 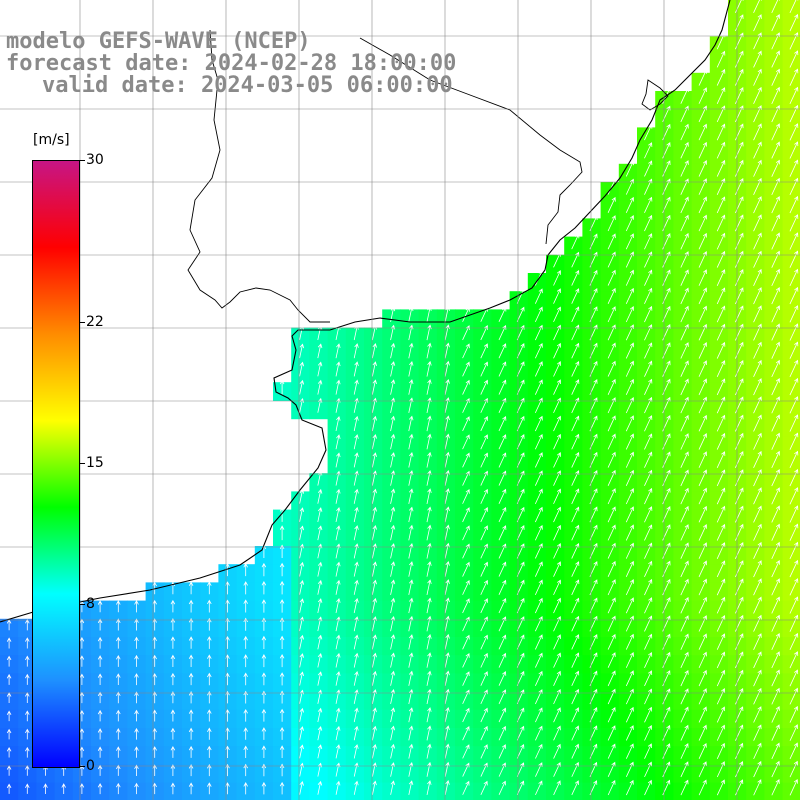 What do you see at coordinates (95, 321) in the screenshot?
I see `colorbar-tick-label: 22` at bounding box center [95, 321].